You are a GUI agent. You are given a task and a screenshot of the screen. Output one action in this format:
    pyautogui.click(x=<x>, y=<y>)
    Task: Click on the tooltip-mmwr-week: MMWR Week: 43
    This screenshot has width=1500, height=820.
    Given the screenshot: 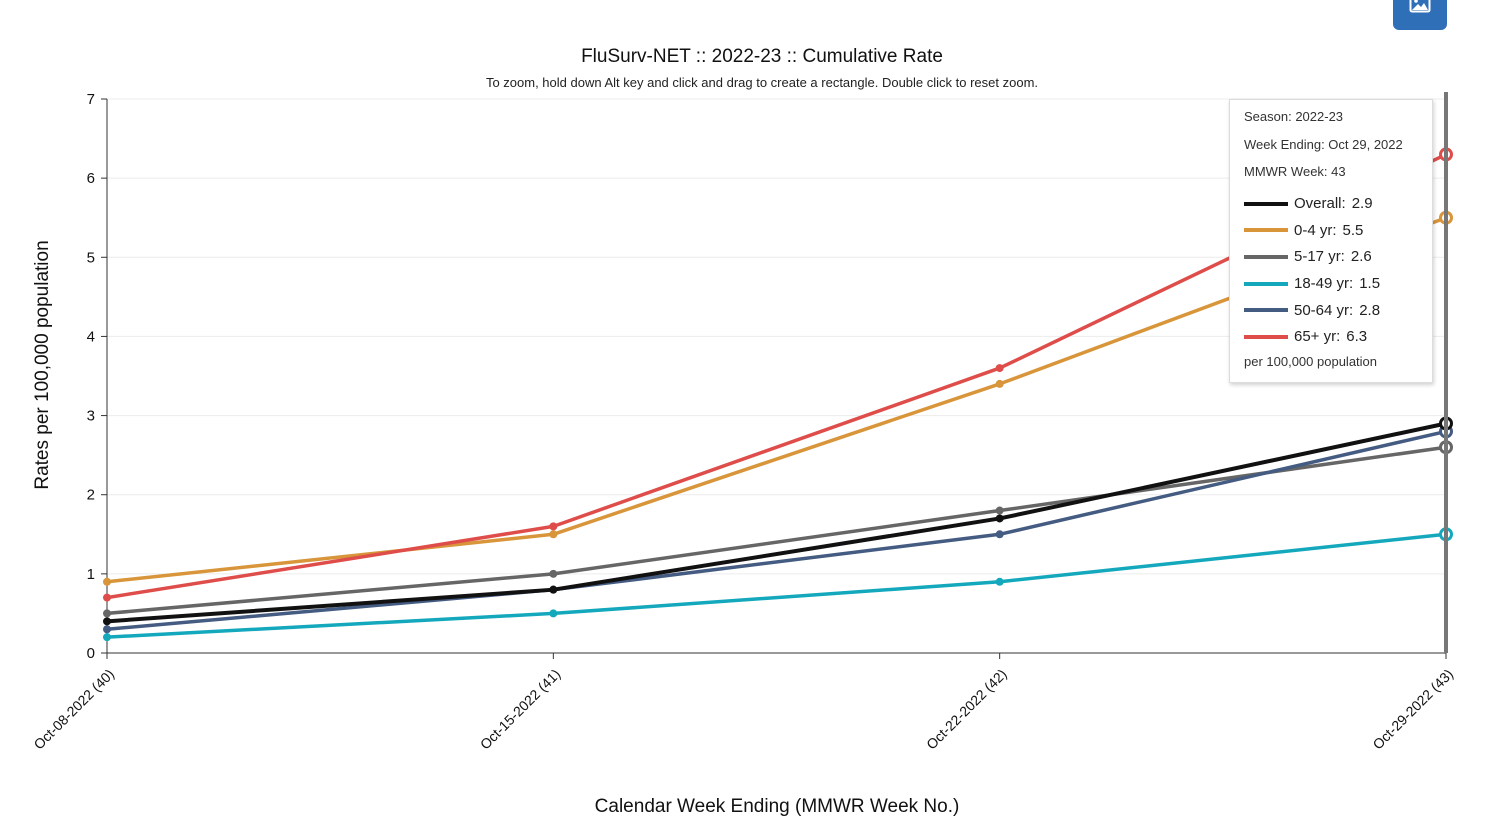 What is the action you would take?
    pyautogui.click(x=1295, y=171)
    